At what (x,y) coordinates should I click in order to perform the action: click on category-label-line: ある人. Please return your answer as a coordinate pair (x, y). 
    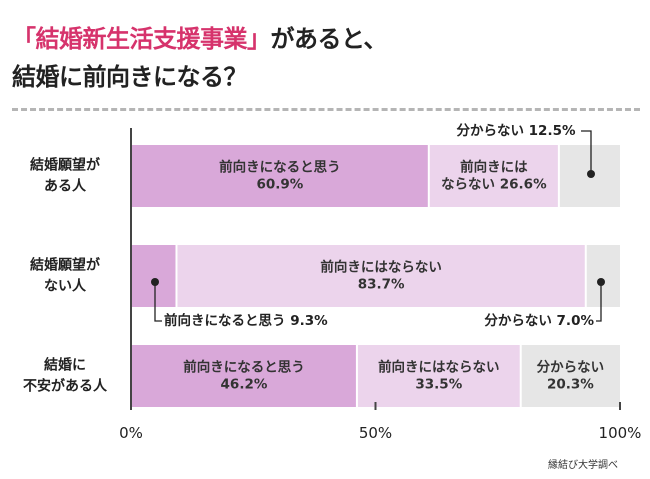
    Looking at the image, I should click on (65, 186).